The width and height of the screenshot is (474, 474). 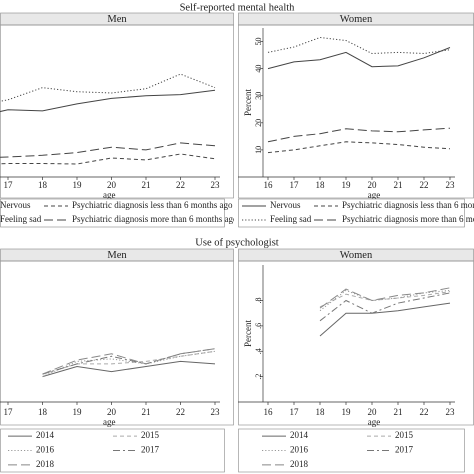 What do you see at coordinates (258, 123) in the screenshot?
I see `y-tick-label: 20` at bounding box center [258, 123].